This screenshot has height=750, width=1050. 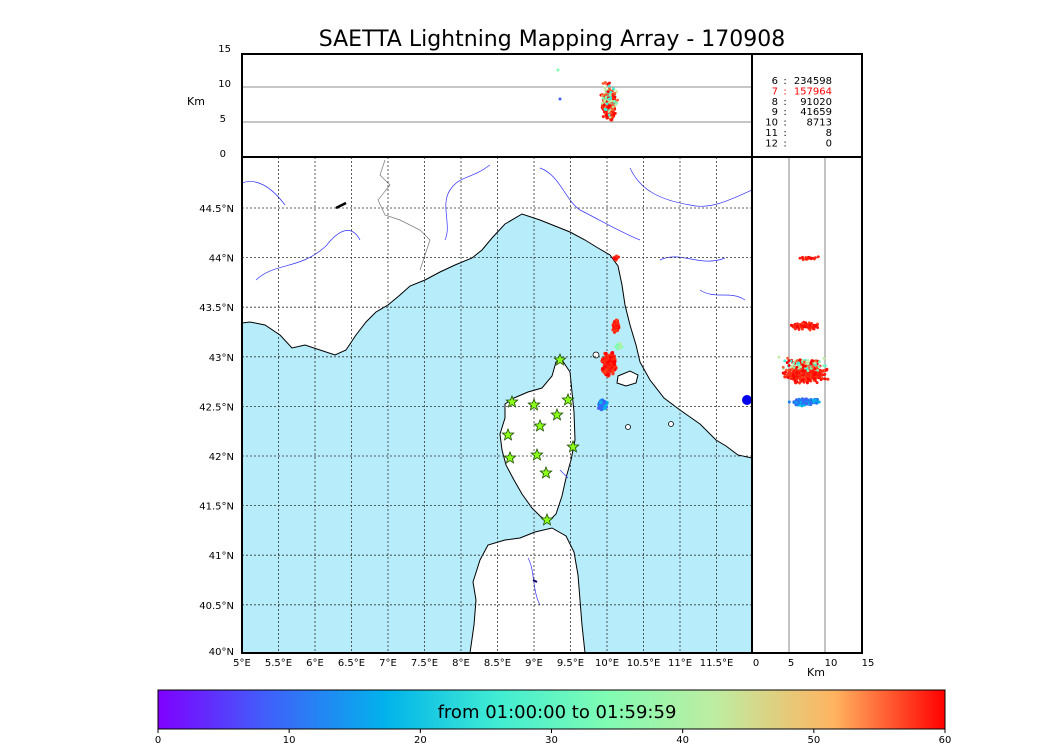 I want to click on lat-tick-label: 40°N, so click(x=221, y=652).